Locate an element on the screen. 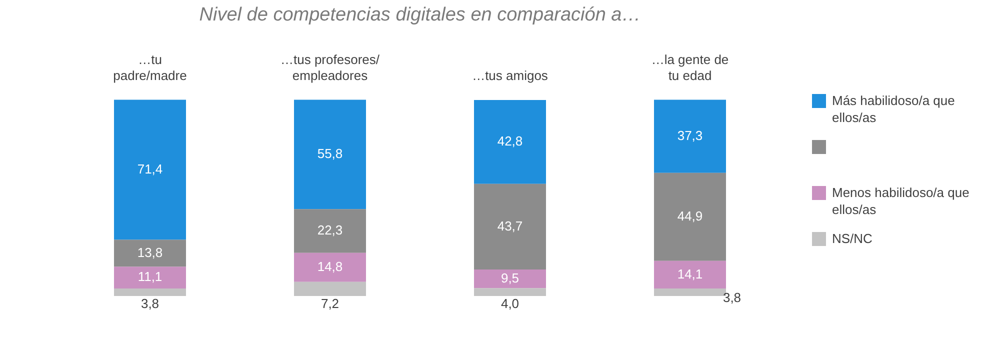 This screenshot has width=998, height=341. data-label: 9,5 is located at coordinates (510, 278).